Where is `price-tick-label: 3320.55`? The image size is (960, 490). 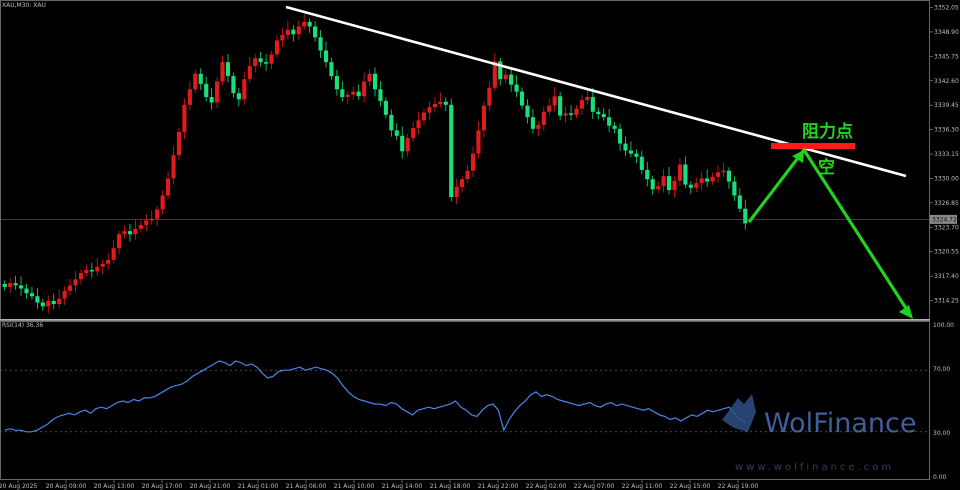
price-tick-label: 3320.55 is located at coordinates (946, 252).